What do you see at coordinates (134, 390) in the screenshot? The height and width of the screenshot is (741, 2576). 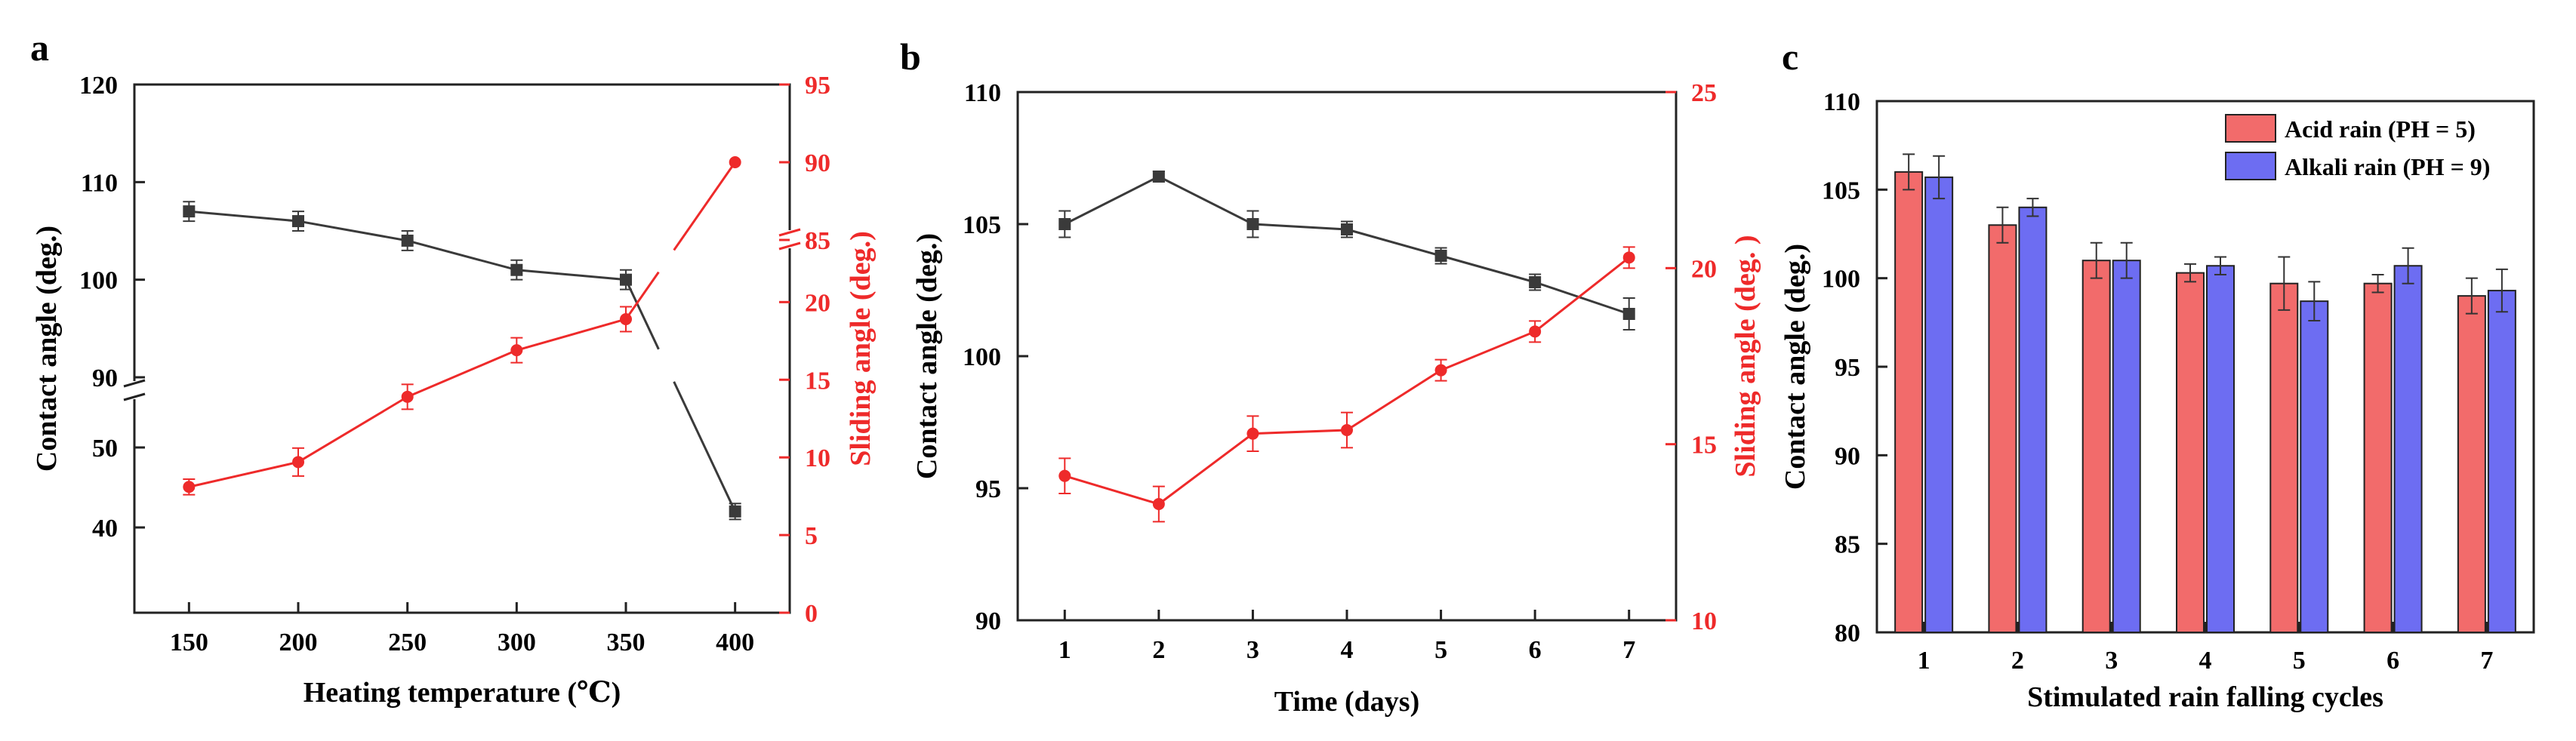 I see `left-break-gap` at bounding box center [134, 390].